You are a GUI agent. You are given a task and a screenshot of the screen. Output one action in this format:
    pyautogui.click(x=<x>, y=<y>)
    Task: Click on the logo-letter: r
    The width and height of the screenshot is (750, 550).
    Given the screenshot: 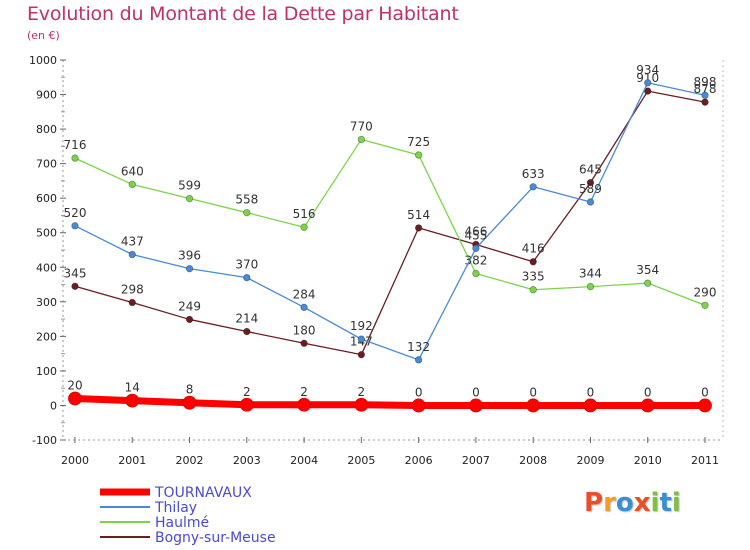 What is the action you would take?
    pyautogui.click(x=609, y=503)
    